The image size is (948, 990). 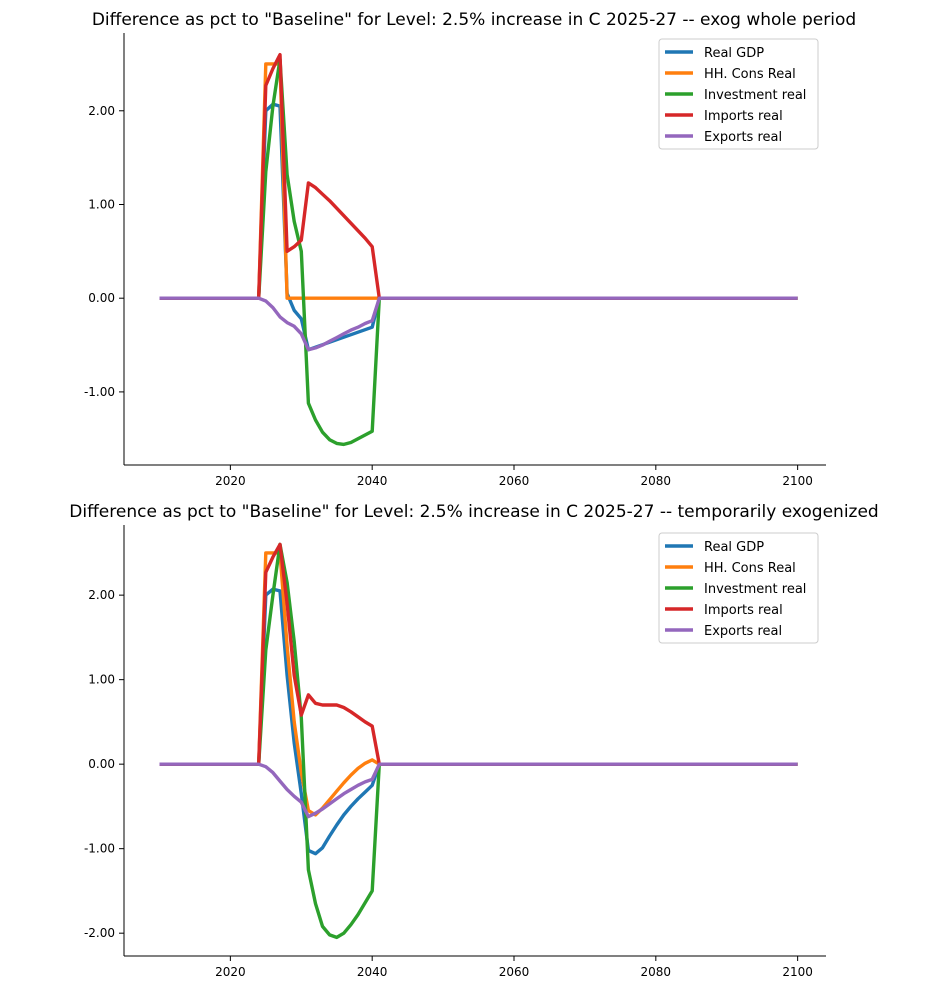 What do you see at coordinates (101, 595) in the screenshot?
I see `y-tick-label-bottom: 2.00` at bounding box center [101, 595].